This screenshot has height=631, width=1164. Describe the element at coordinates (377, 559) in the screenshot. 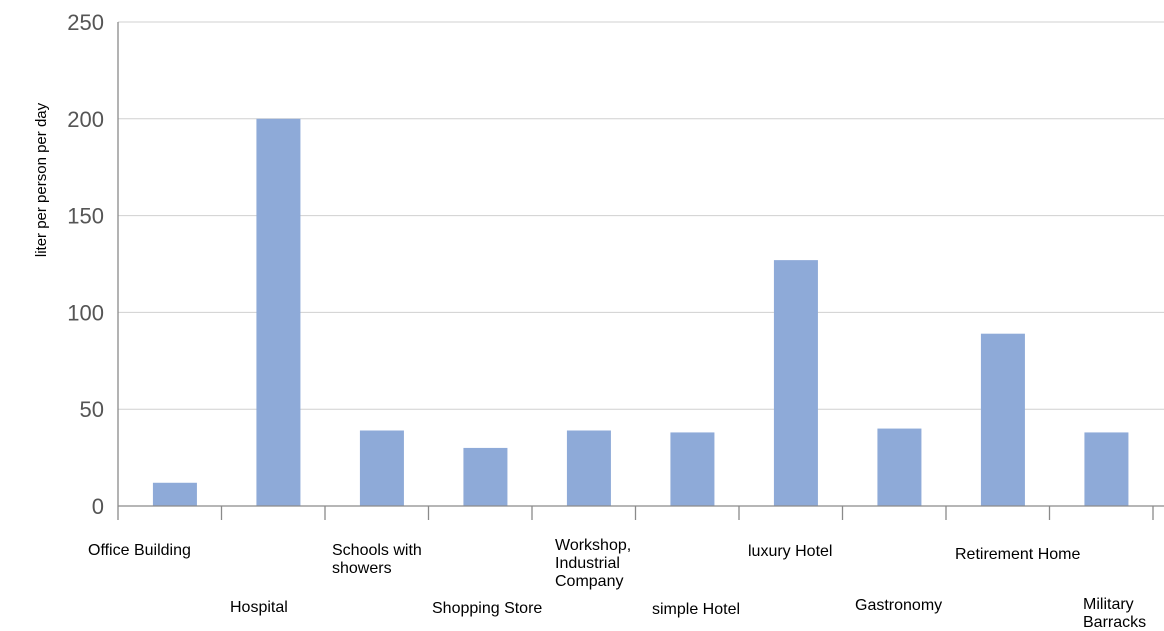

I see `x-category-label-3: Schools with showers` at that location.